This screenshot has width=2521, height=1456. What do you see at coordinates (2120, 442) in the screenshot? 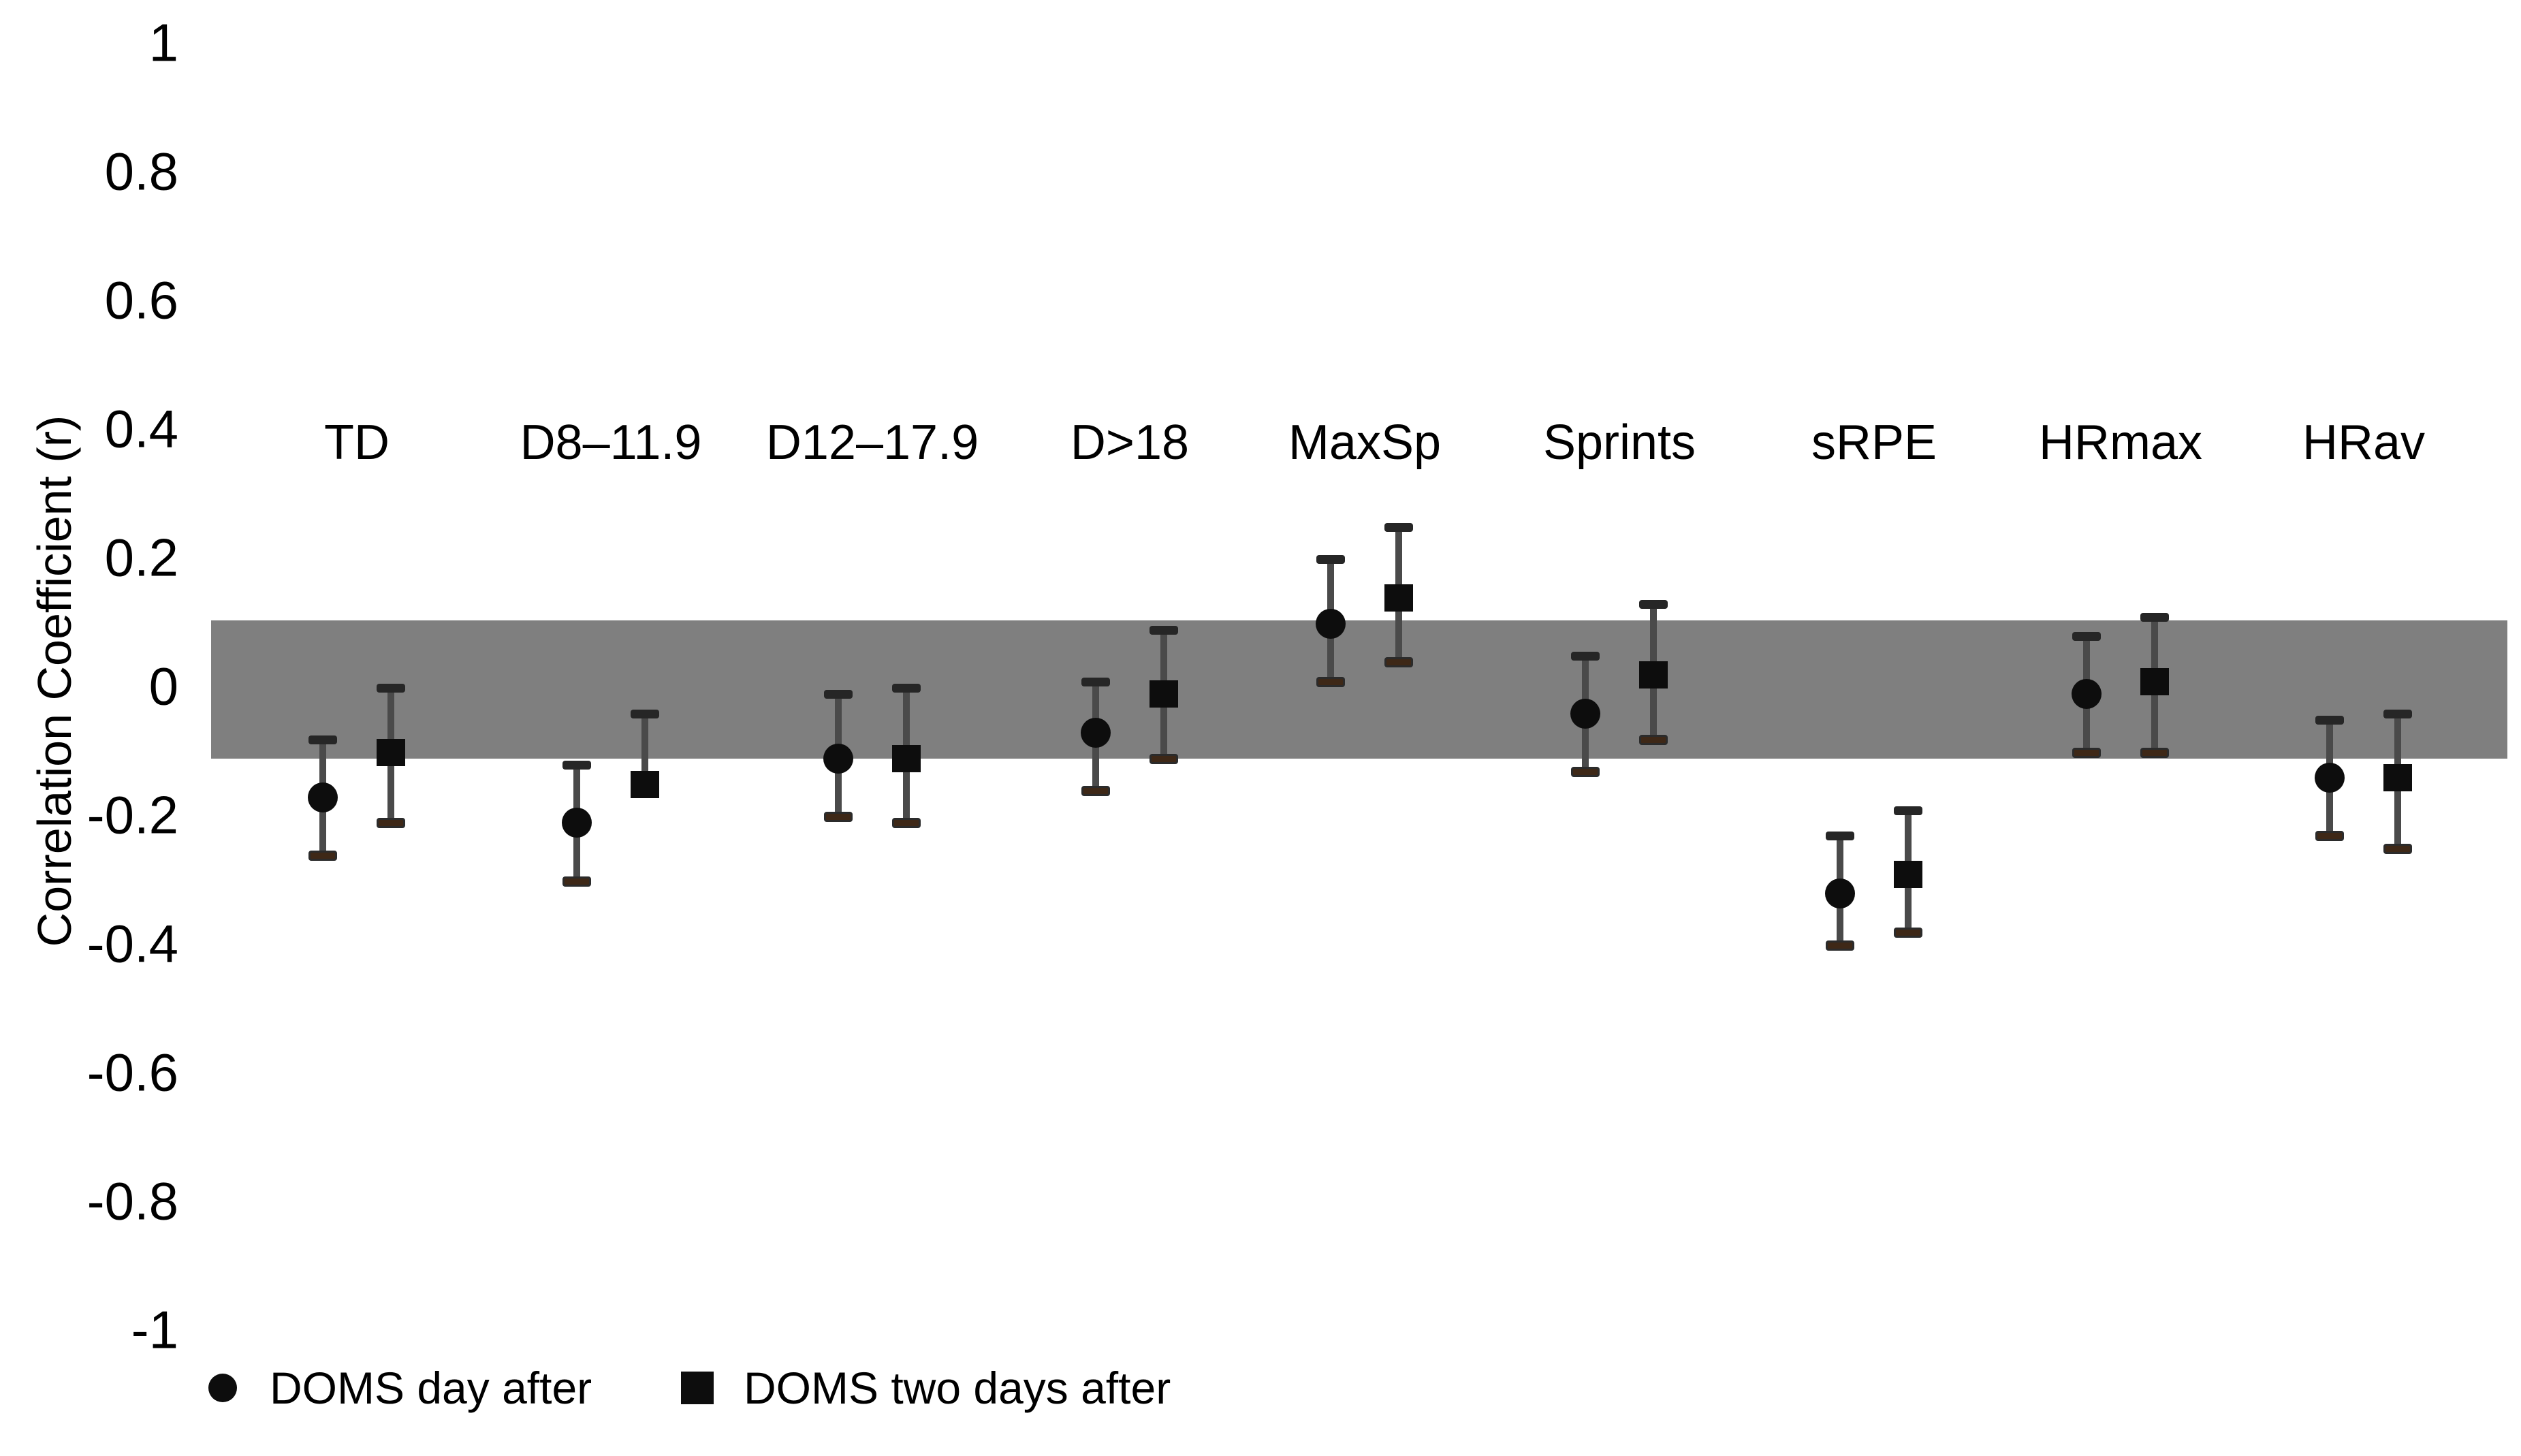
I see `category-label: HRmax` at bounding box center [2120, 442].